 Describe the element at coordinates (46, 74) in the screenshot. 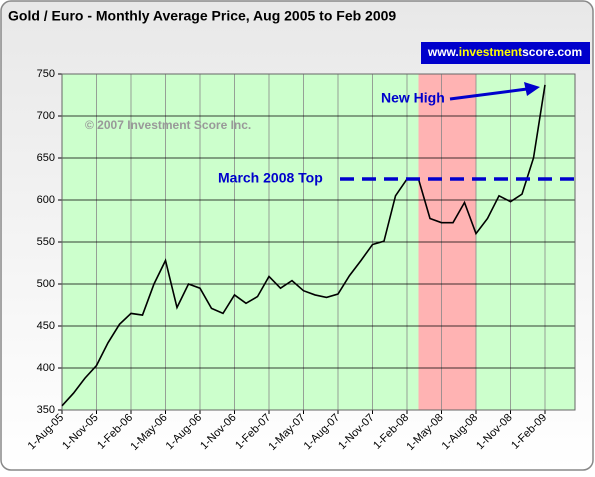

I see `y-tick-label: 750` at that location.